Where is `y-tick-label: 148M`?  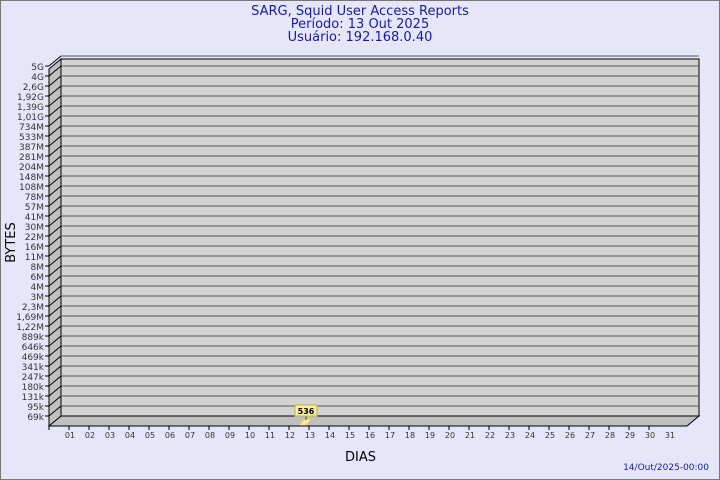 y-tick-label: 148M is located at coordinates (31, 178).